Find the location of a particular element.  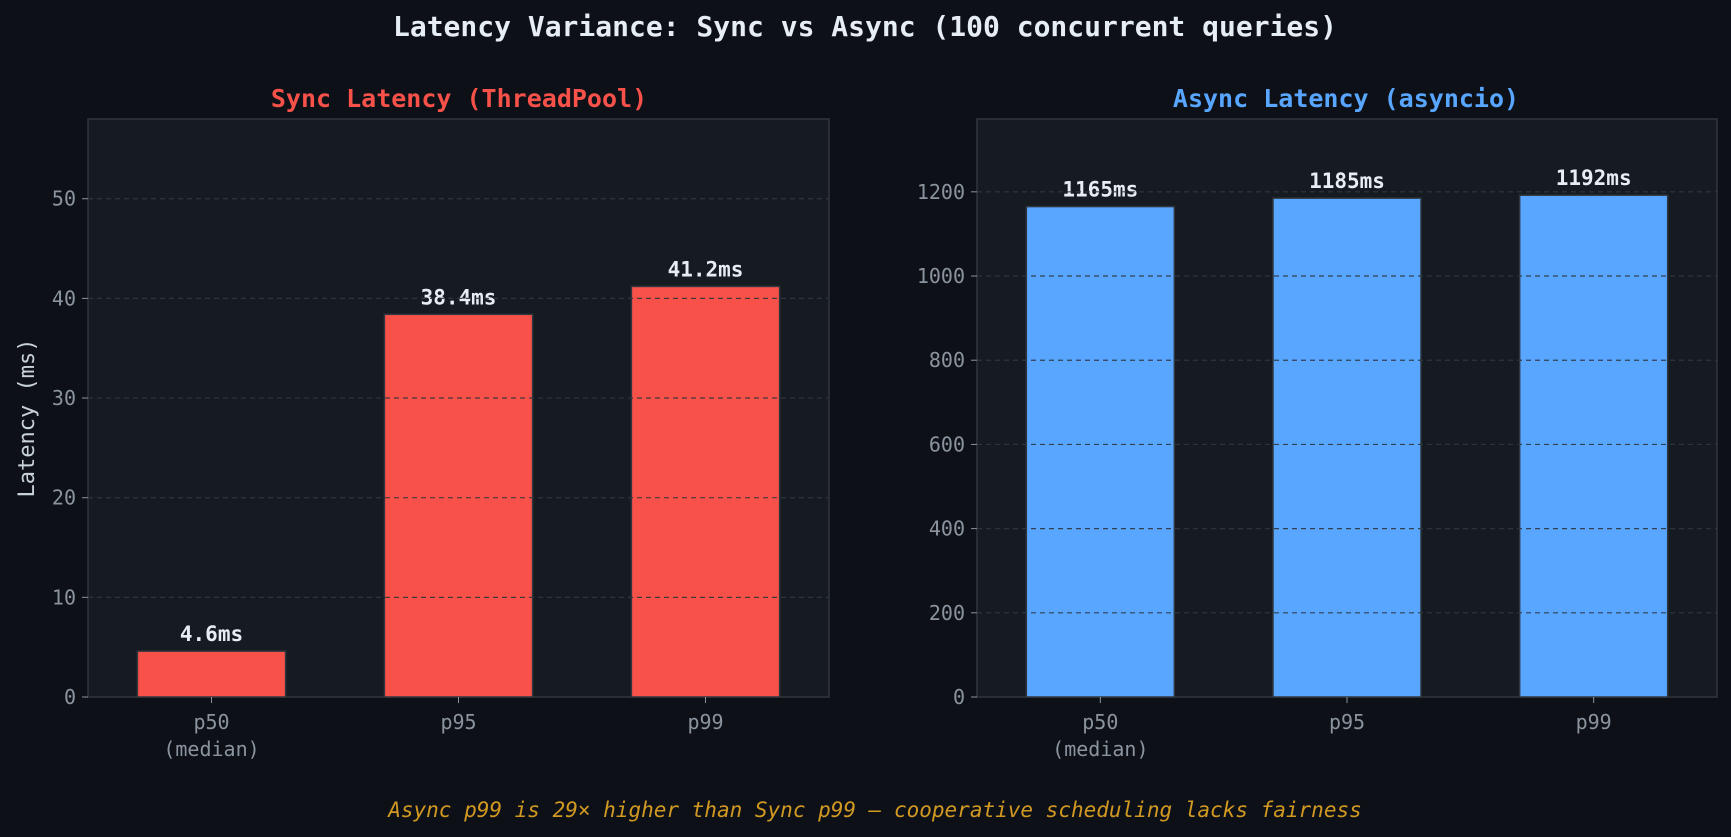

async-value-label: 1185ms is located at coordinates (1347, 181).